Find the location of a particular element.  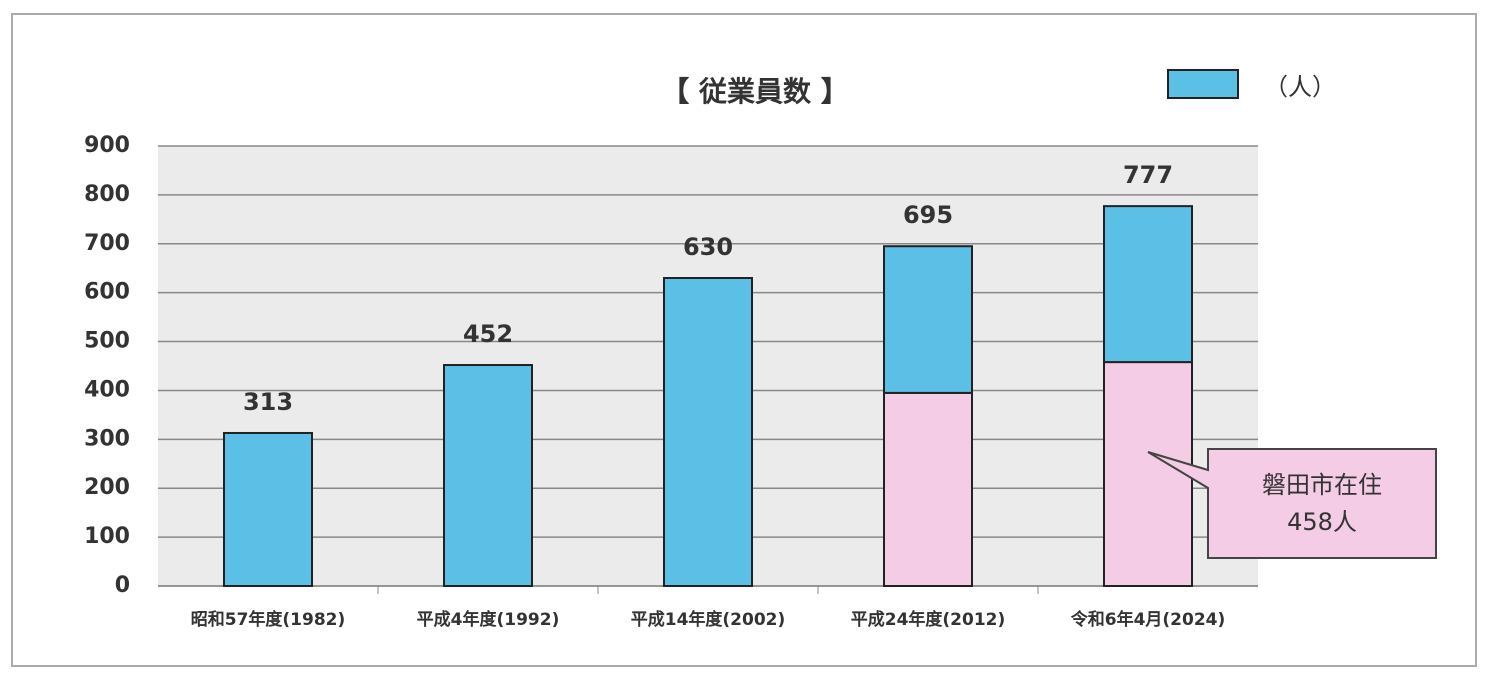

legend-swatch is located at coordinates (1203, 84).